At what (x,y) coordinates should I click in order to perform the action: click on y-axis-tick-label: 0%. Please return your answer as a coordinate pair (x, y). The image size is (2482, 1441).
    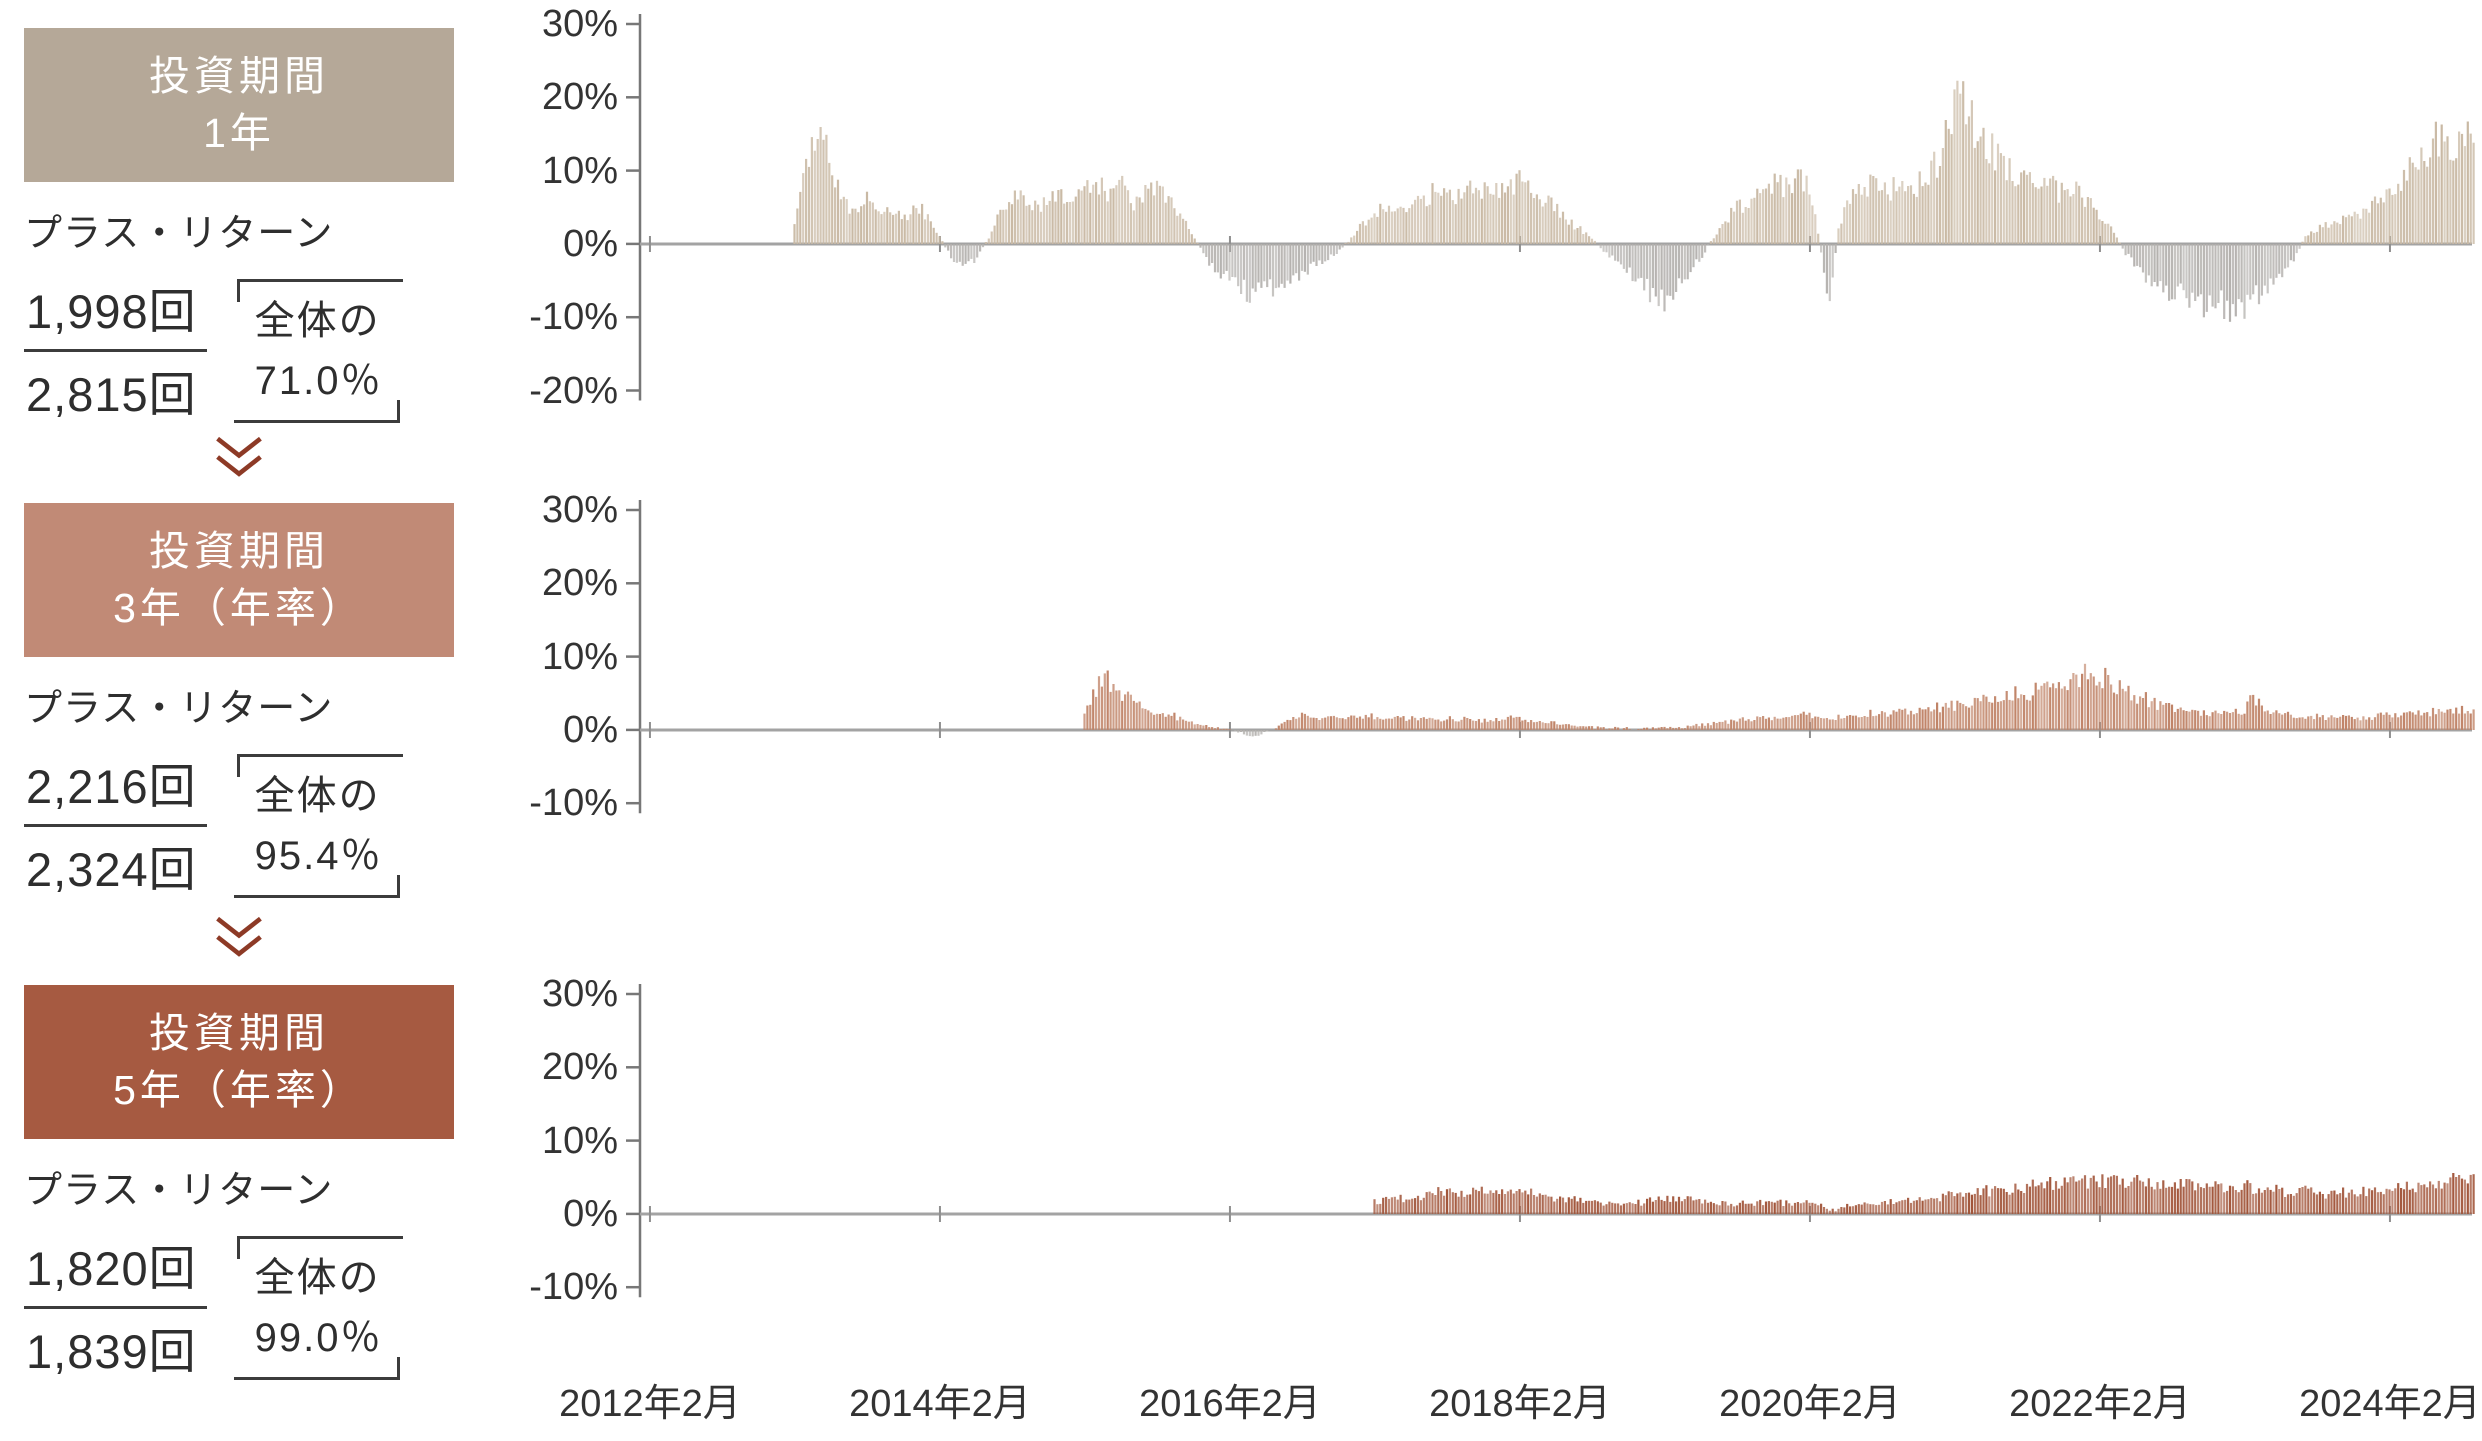
    Looking at the image, I should click on (590, 729).